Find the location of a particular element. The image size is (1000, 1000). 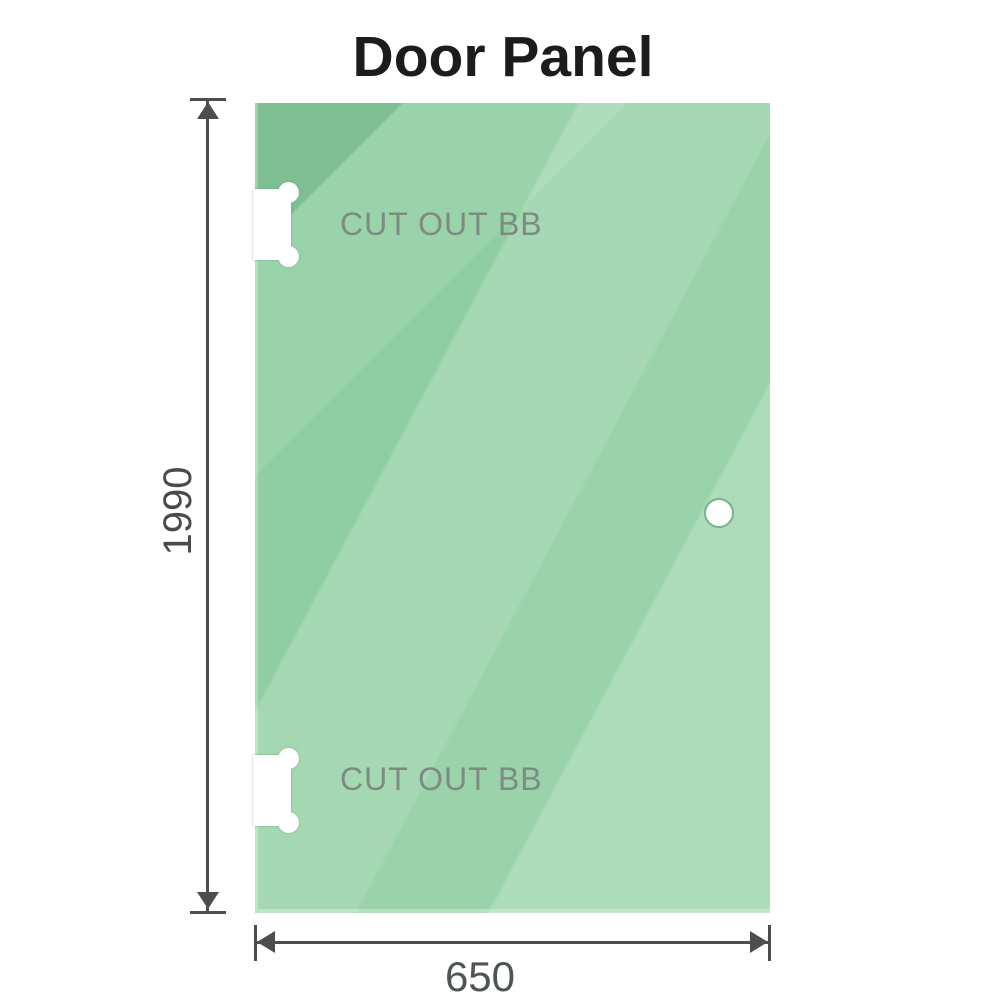

height-dimension-line is located at coordinates (207, 506).